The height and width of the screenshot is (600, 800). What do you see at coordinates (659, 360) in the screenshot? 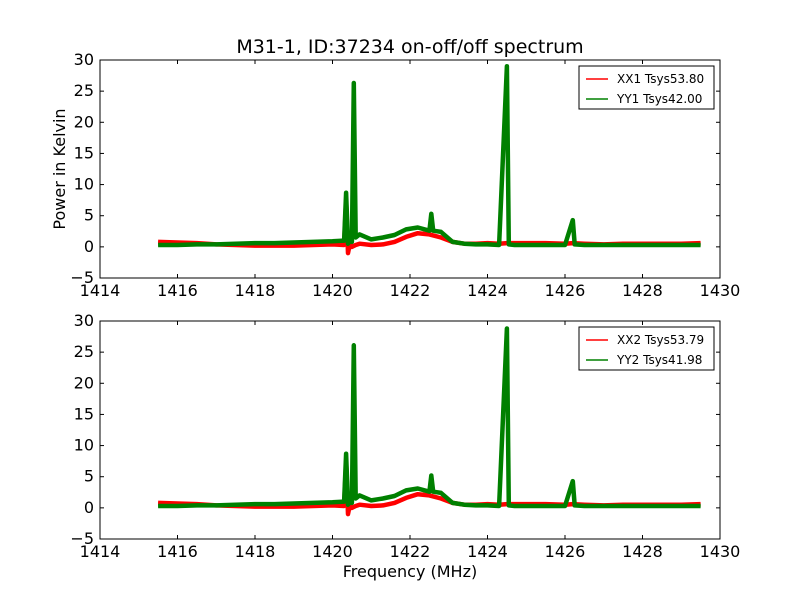
I see `legend-label: YY2 Tsys41.98` at bounding box center [659, 360].